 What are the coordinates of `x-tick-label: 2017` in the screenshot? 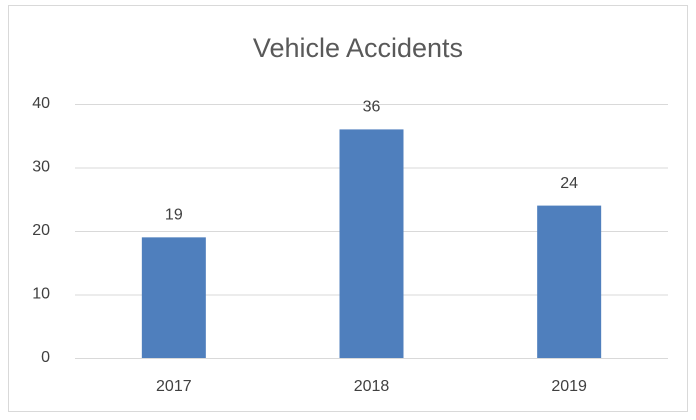 It's located at (174, 386).